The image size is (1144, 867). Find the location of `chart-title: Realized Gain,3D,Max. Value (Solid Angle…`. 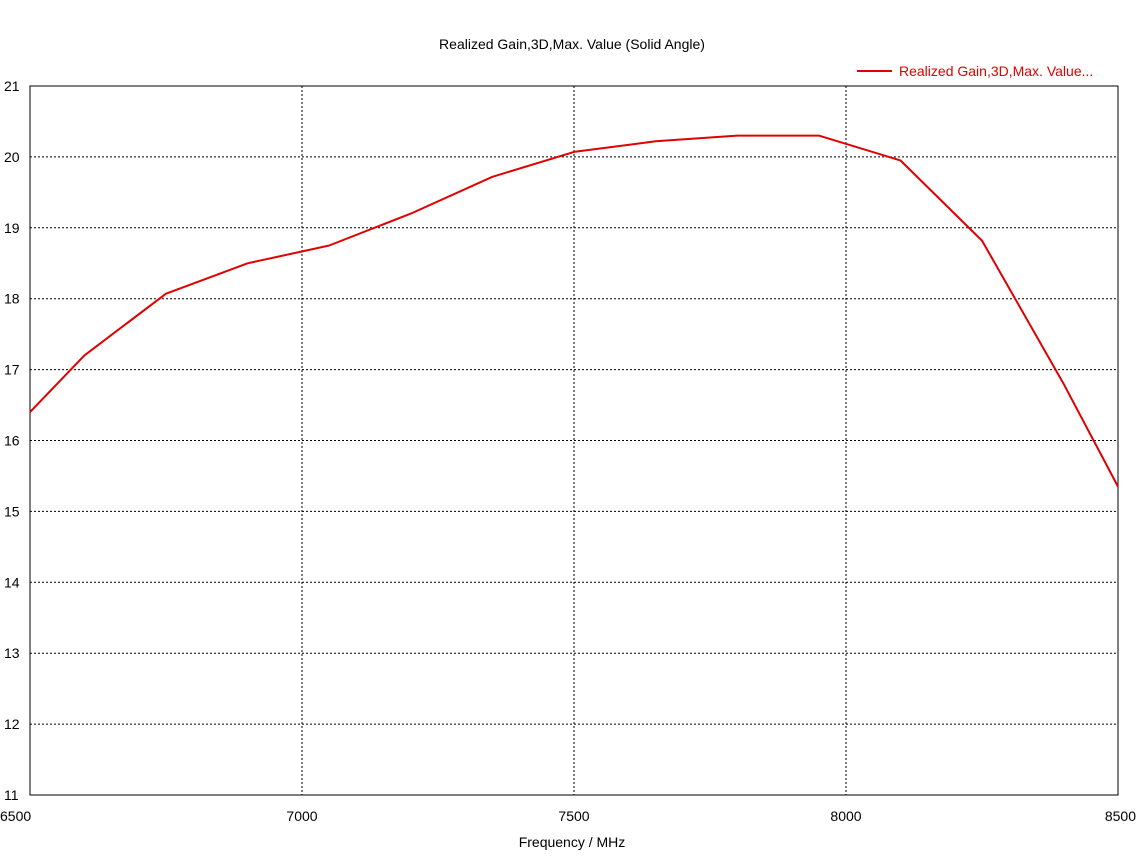

chart-title: Realized Gain,3D,Max. Value (Solid Angle… is located at coordinates (572, 44).